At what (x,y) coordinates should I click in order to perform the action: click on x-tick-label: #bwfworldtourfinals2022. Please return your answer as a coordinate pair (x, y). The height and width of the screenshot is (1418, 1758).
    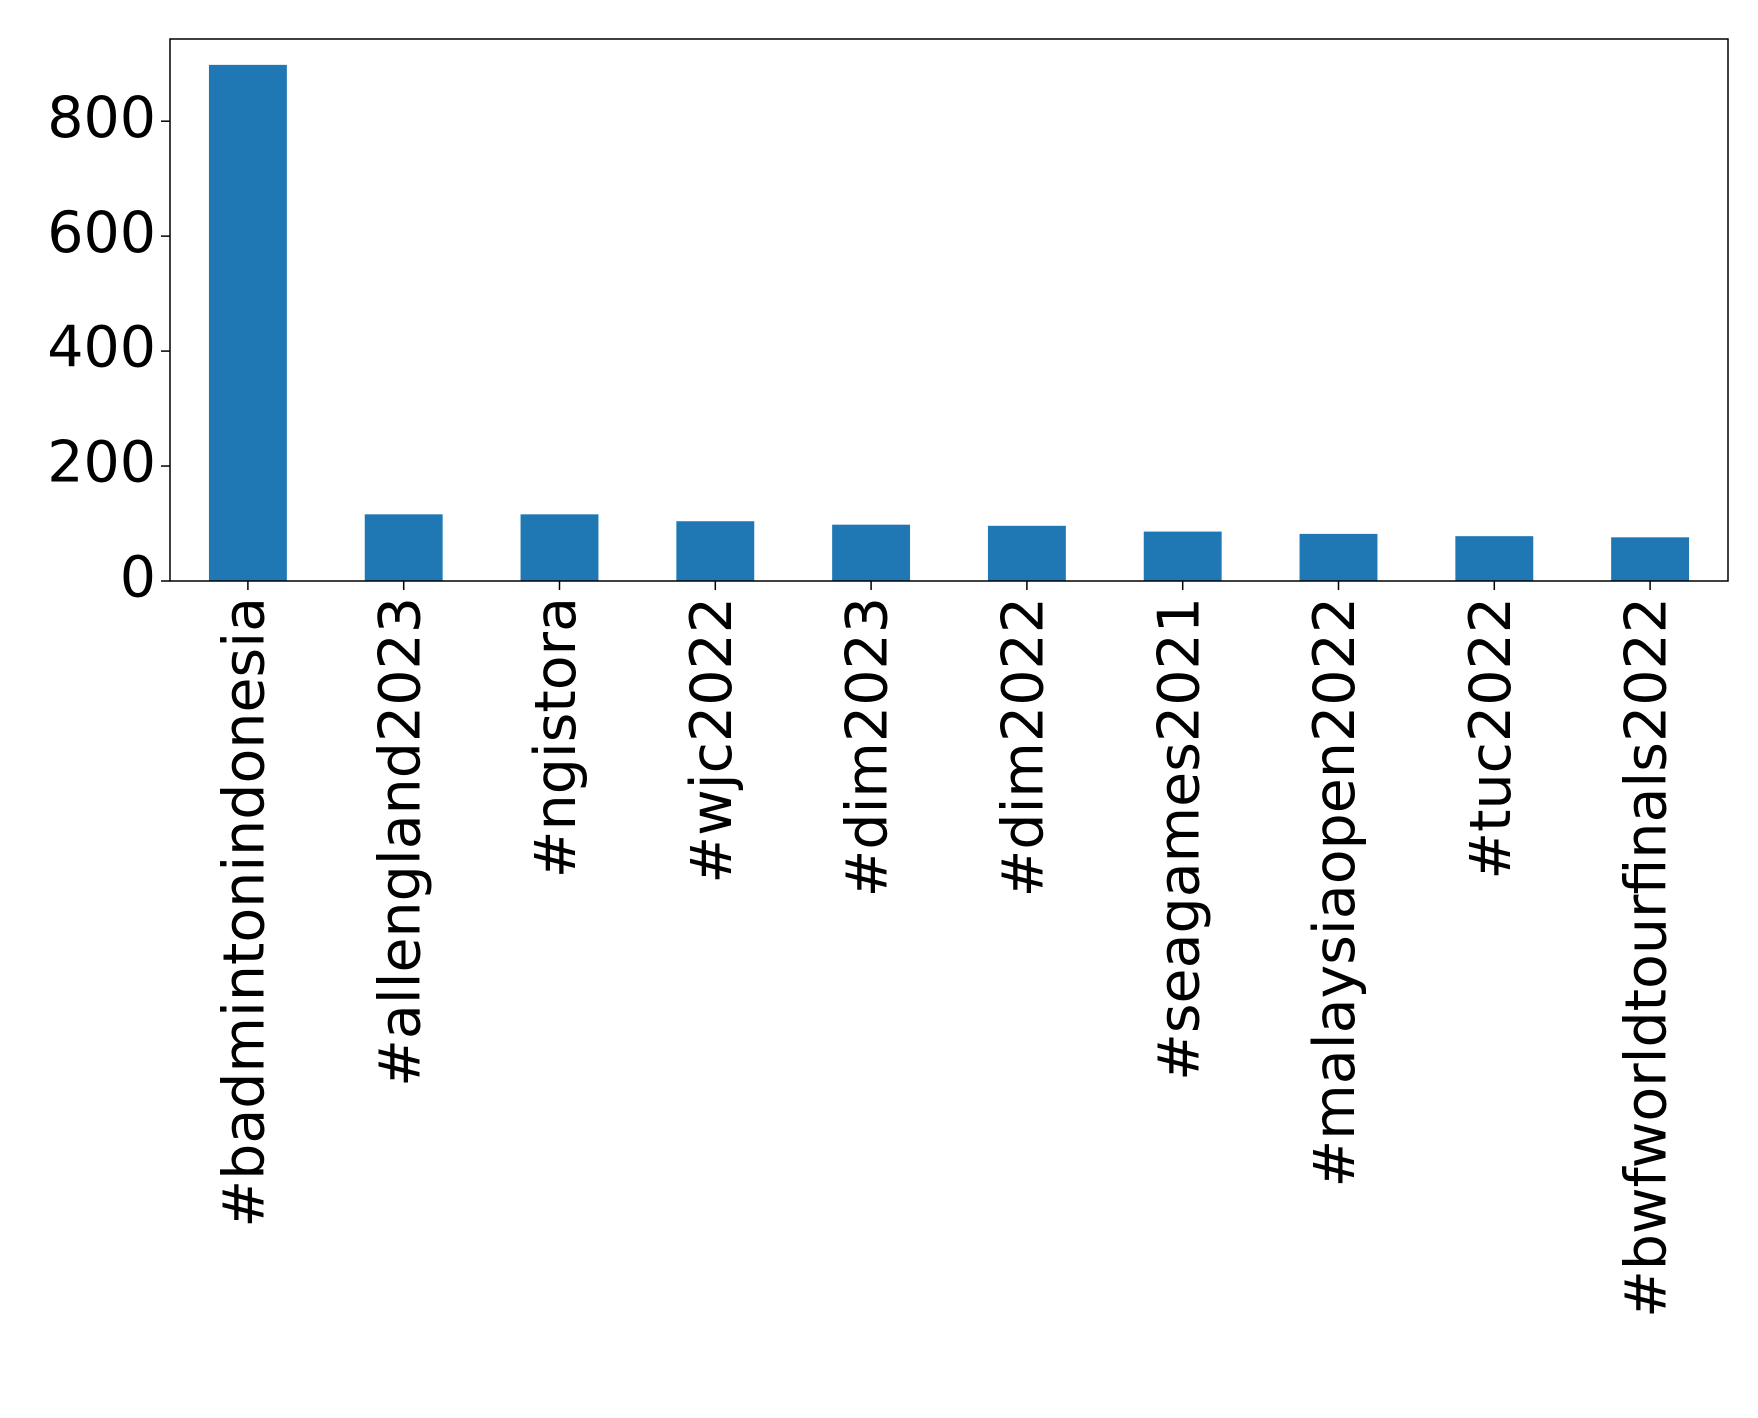
    Looking at the image, I should click on (1647, 957).